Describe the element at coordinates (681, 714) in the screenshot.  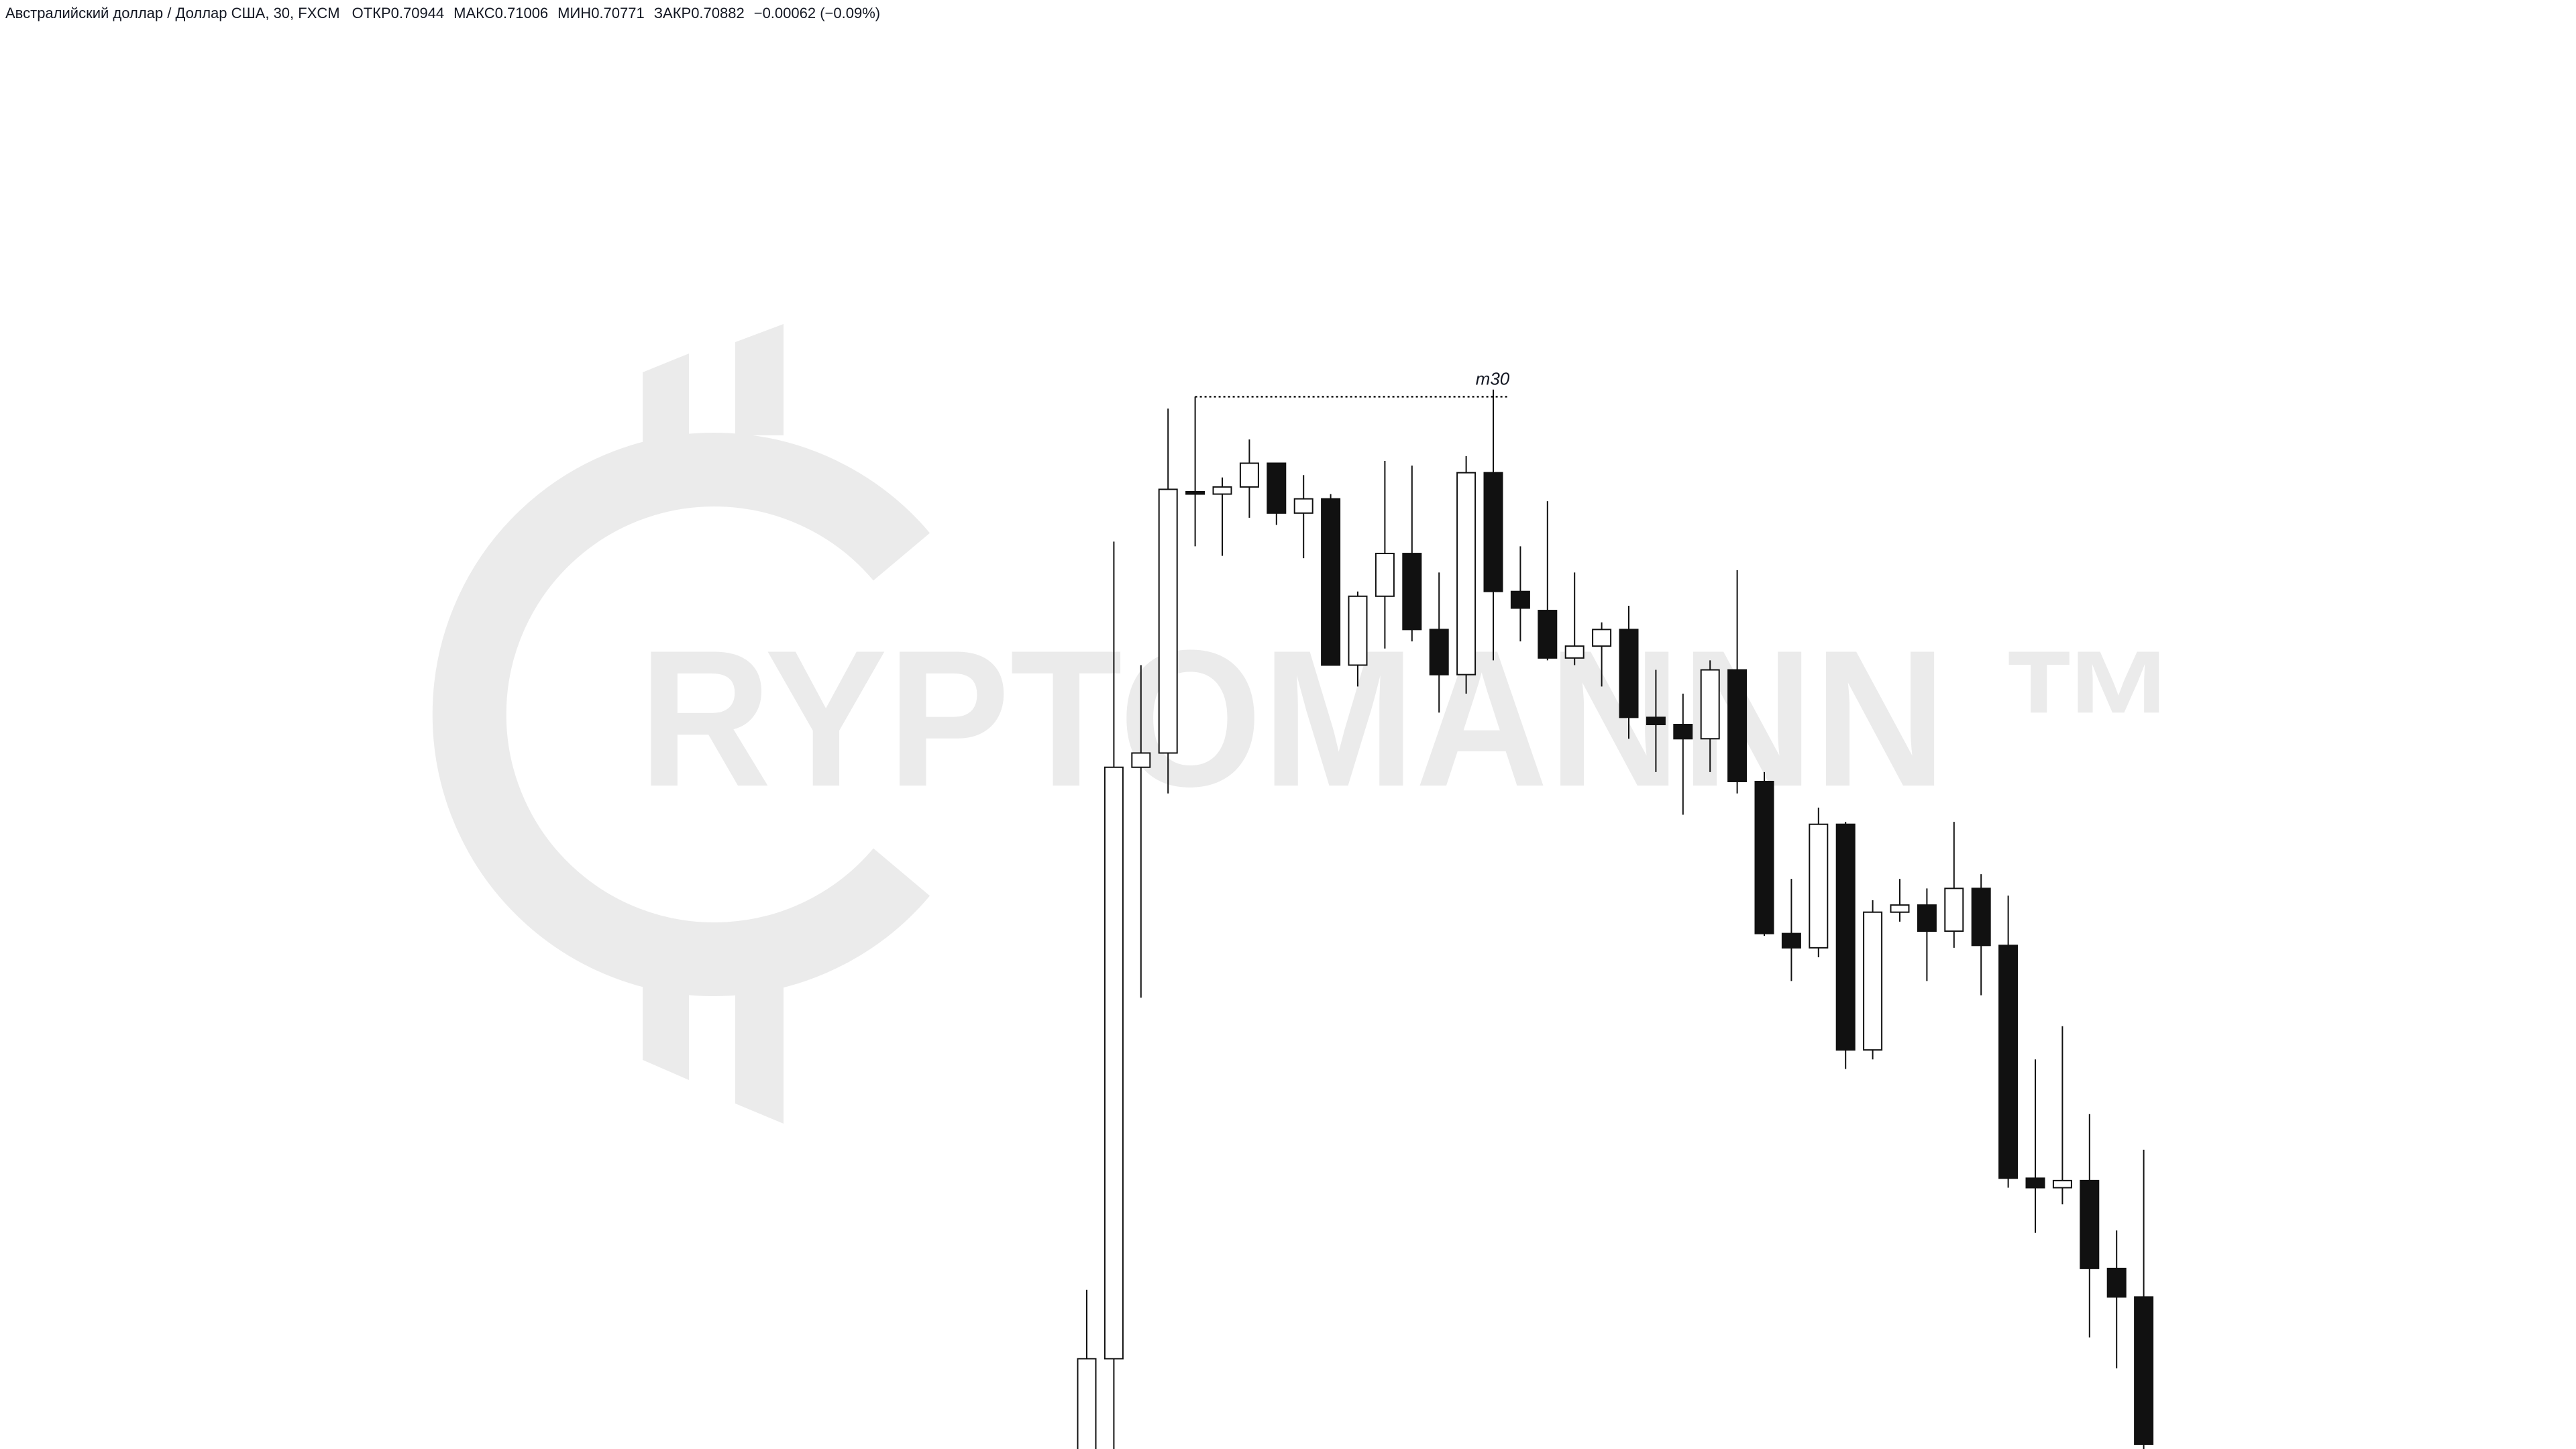
I see `logo-ring` at that location.